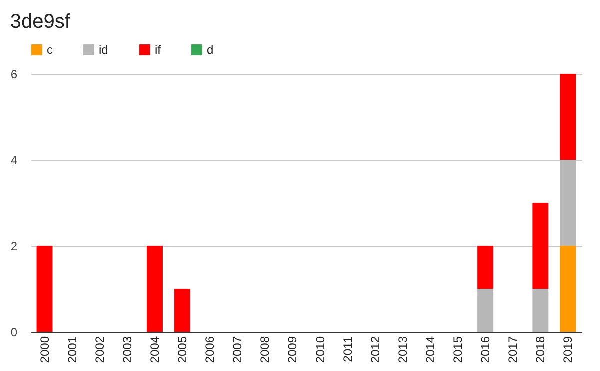 This screenshot has width=600, height=371. I want to click on x-tick-label: 2002, so click(99, 350).